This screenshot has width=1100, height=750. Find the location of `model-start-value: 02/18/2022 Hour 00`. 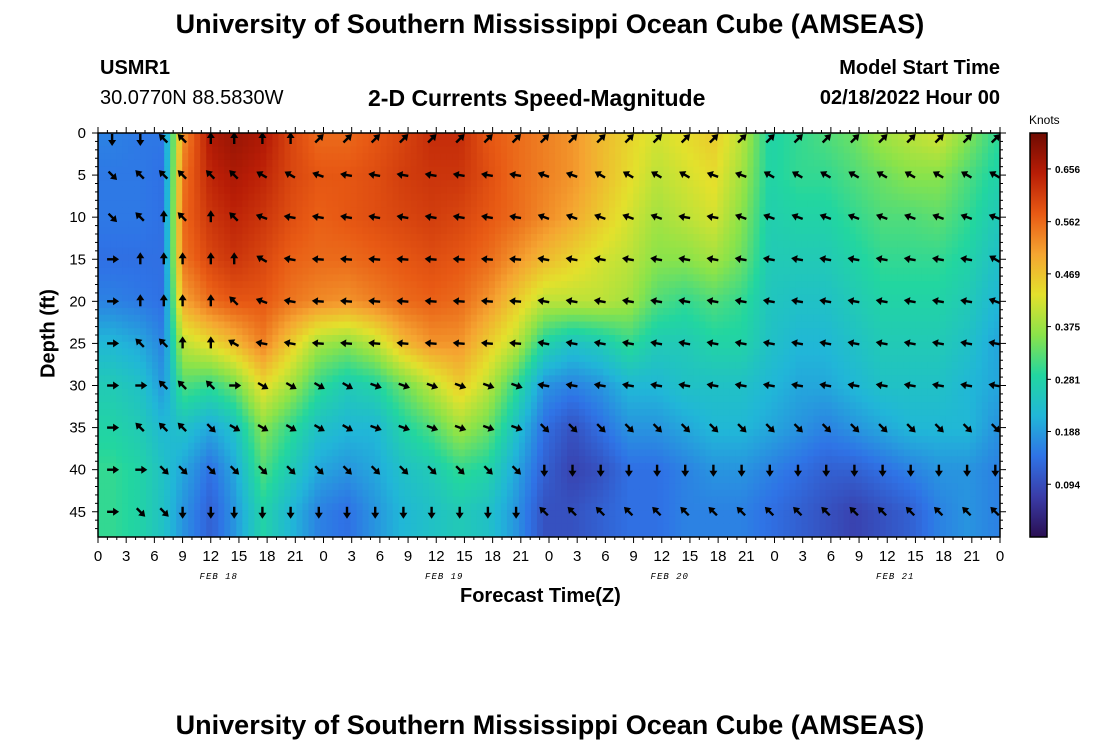

model-start-value: 02/18/2022 Hour 00 is located at coordinates (909, 98).